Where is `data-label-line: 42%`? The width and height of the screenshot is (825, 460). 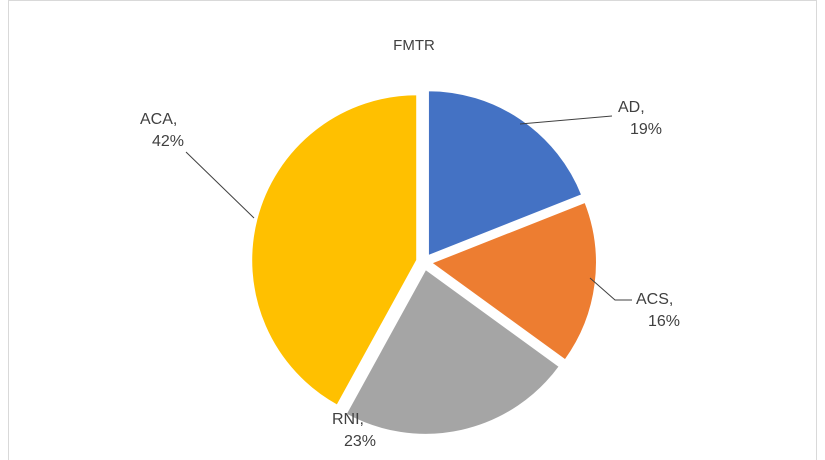
data-label-line: 42% is located at coordinates (168, 141).